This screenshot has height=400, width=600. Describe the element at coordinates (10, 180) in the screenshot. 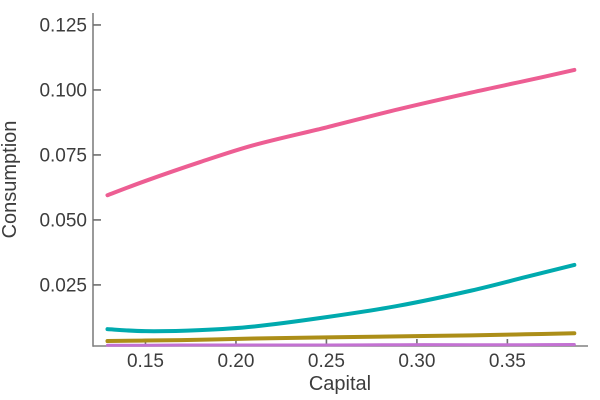

I see `y-axis-title: Consumption` at that location.